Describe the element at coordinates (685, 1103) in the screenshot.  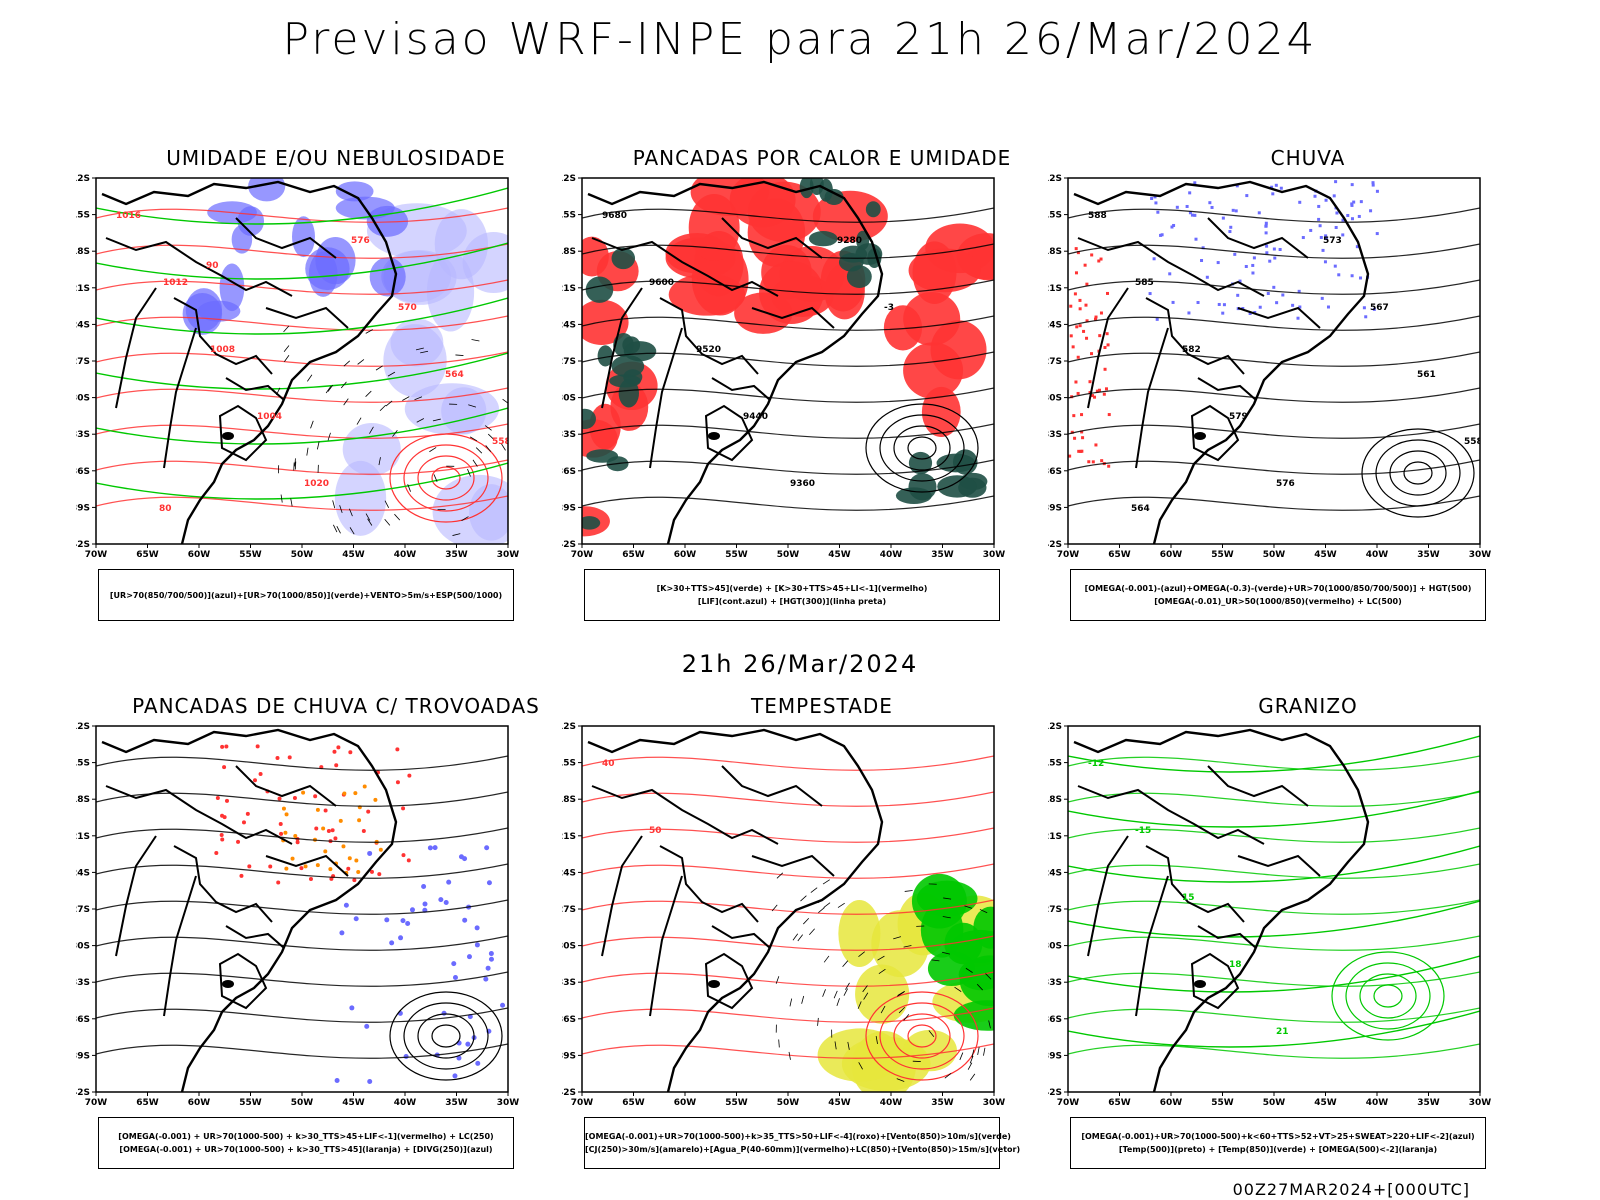
I see `lon-tick-label: 60W` at that location.